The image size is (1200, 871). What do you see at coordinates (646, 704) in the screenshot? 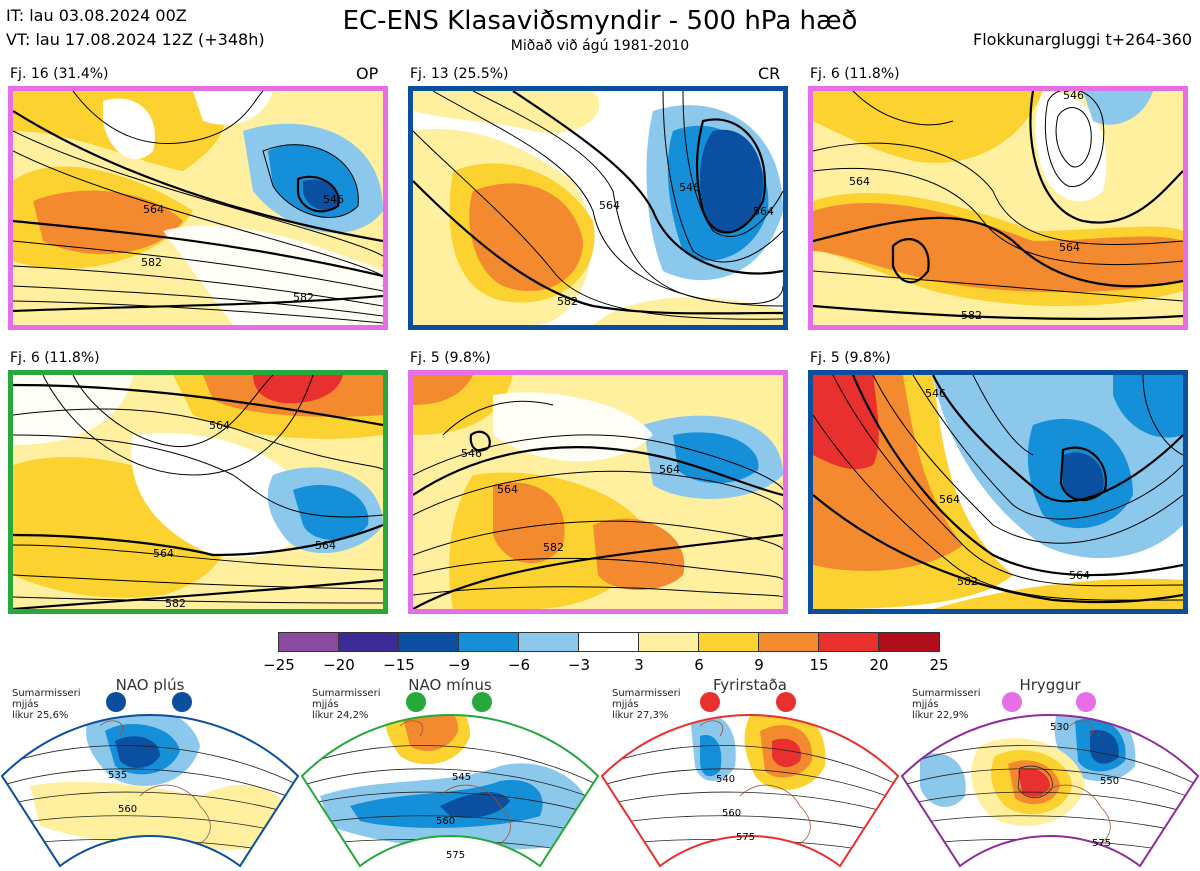
I see `regime-info: Sumarmisseri mjjás líkur 27,3%` at bounding box center [646, 704].